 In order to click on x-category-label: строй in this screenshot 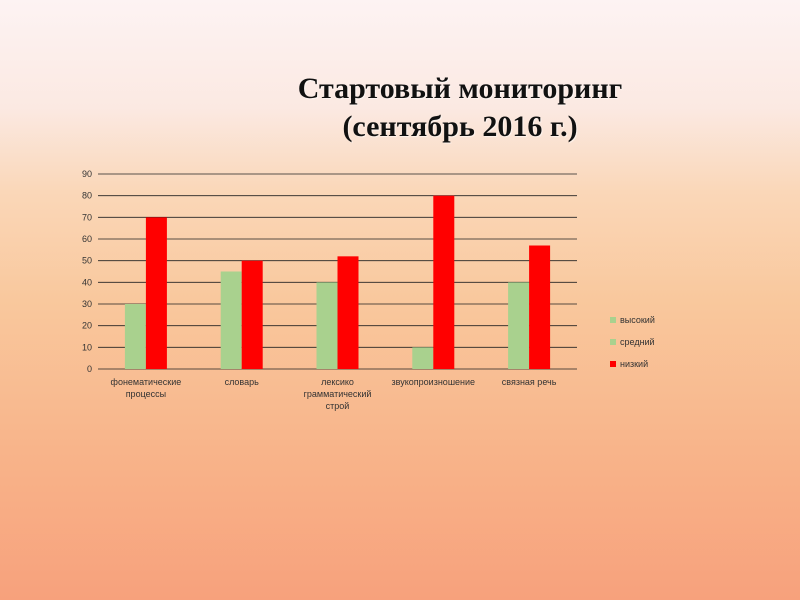, I will do `click(338, 406)`.